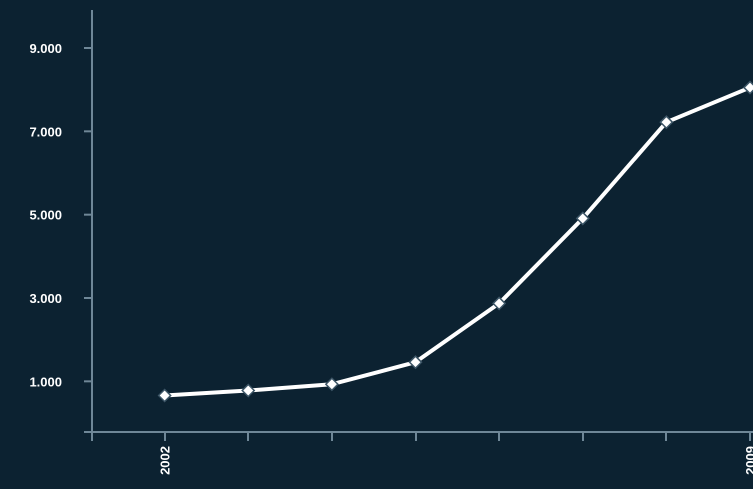 This screenshot has width=753, height=489. Describe the element at coordinates (45, 215) in the screenshot. I see `y-tick-label: 5.000` at that location.